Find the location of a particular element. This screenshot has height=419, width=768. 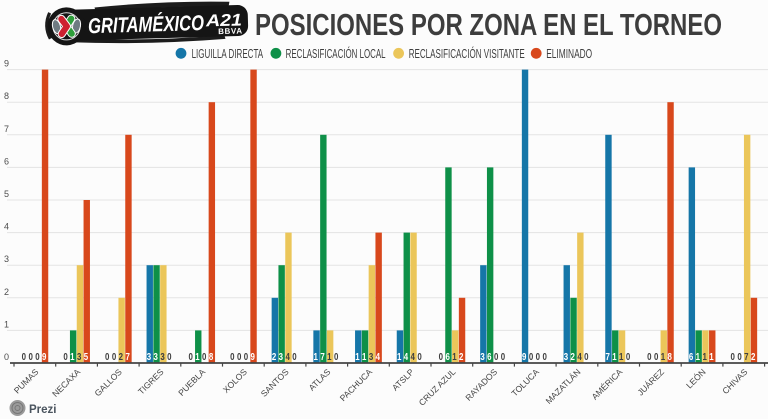

svg-text: LIGUILLA DIRECTA is located at coordinates (228, 54).